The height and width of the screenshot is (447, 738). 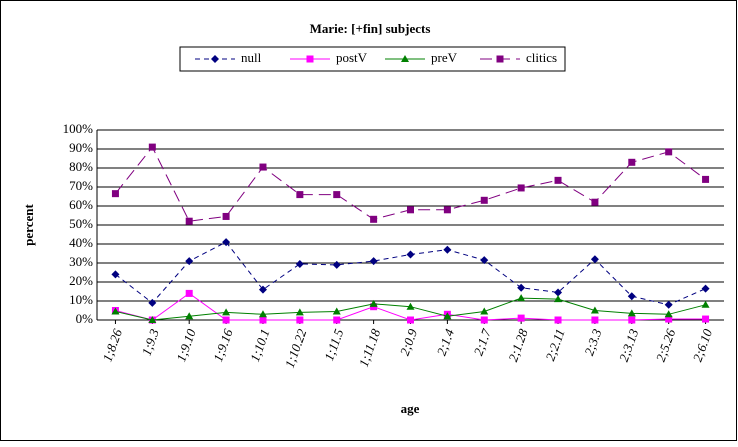 What do you see at coordinates (28, 225) in the screenshot?
I see `y-axis-title: percent` at bounding box center [28, 225].